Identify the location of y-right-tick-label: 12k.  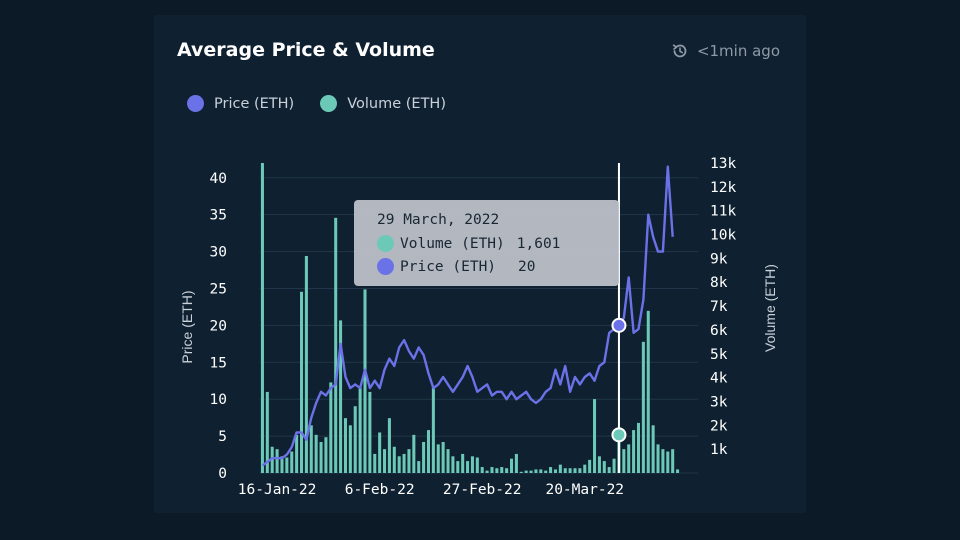
(723, 188).